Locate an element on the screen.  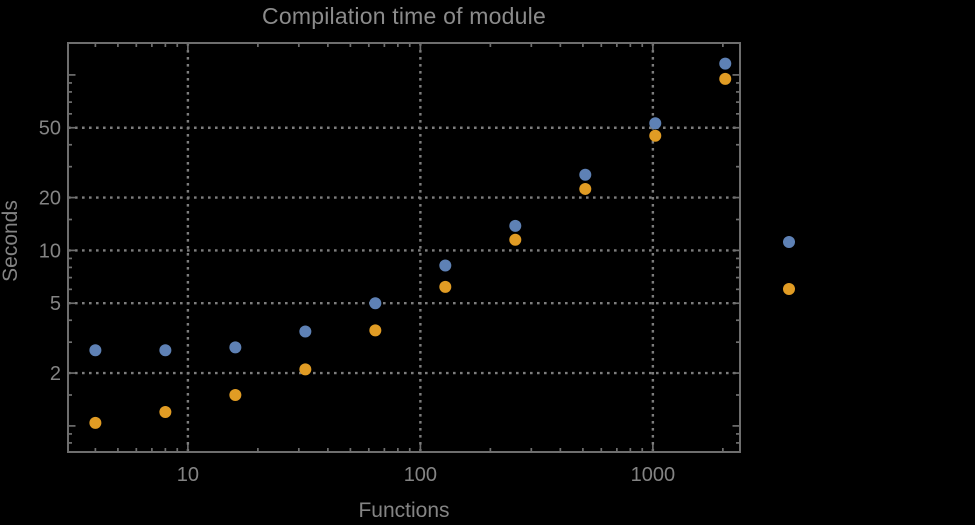
x-axis-title: Functions is located at coordinates (404, 510).